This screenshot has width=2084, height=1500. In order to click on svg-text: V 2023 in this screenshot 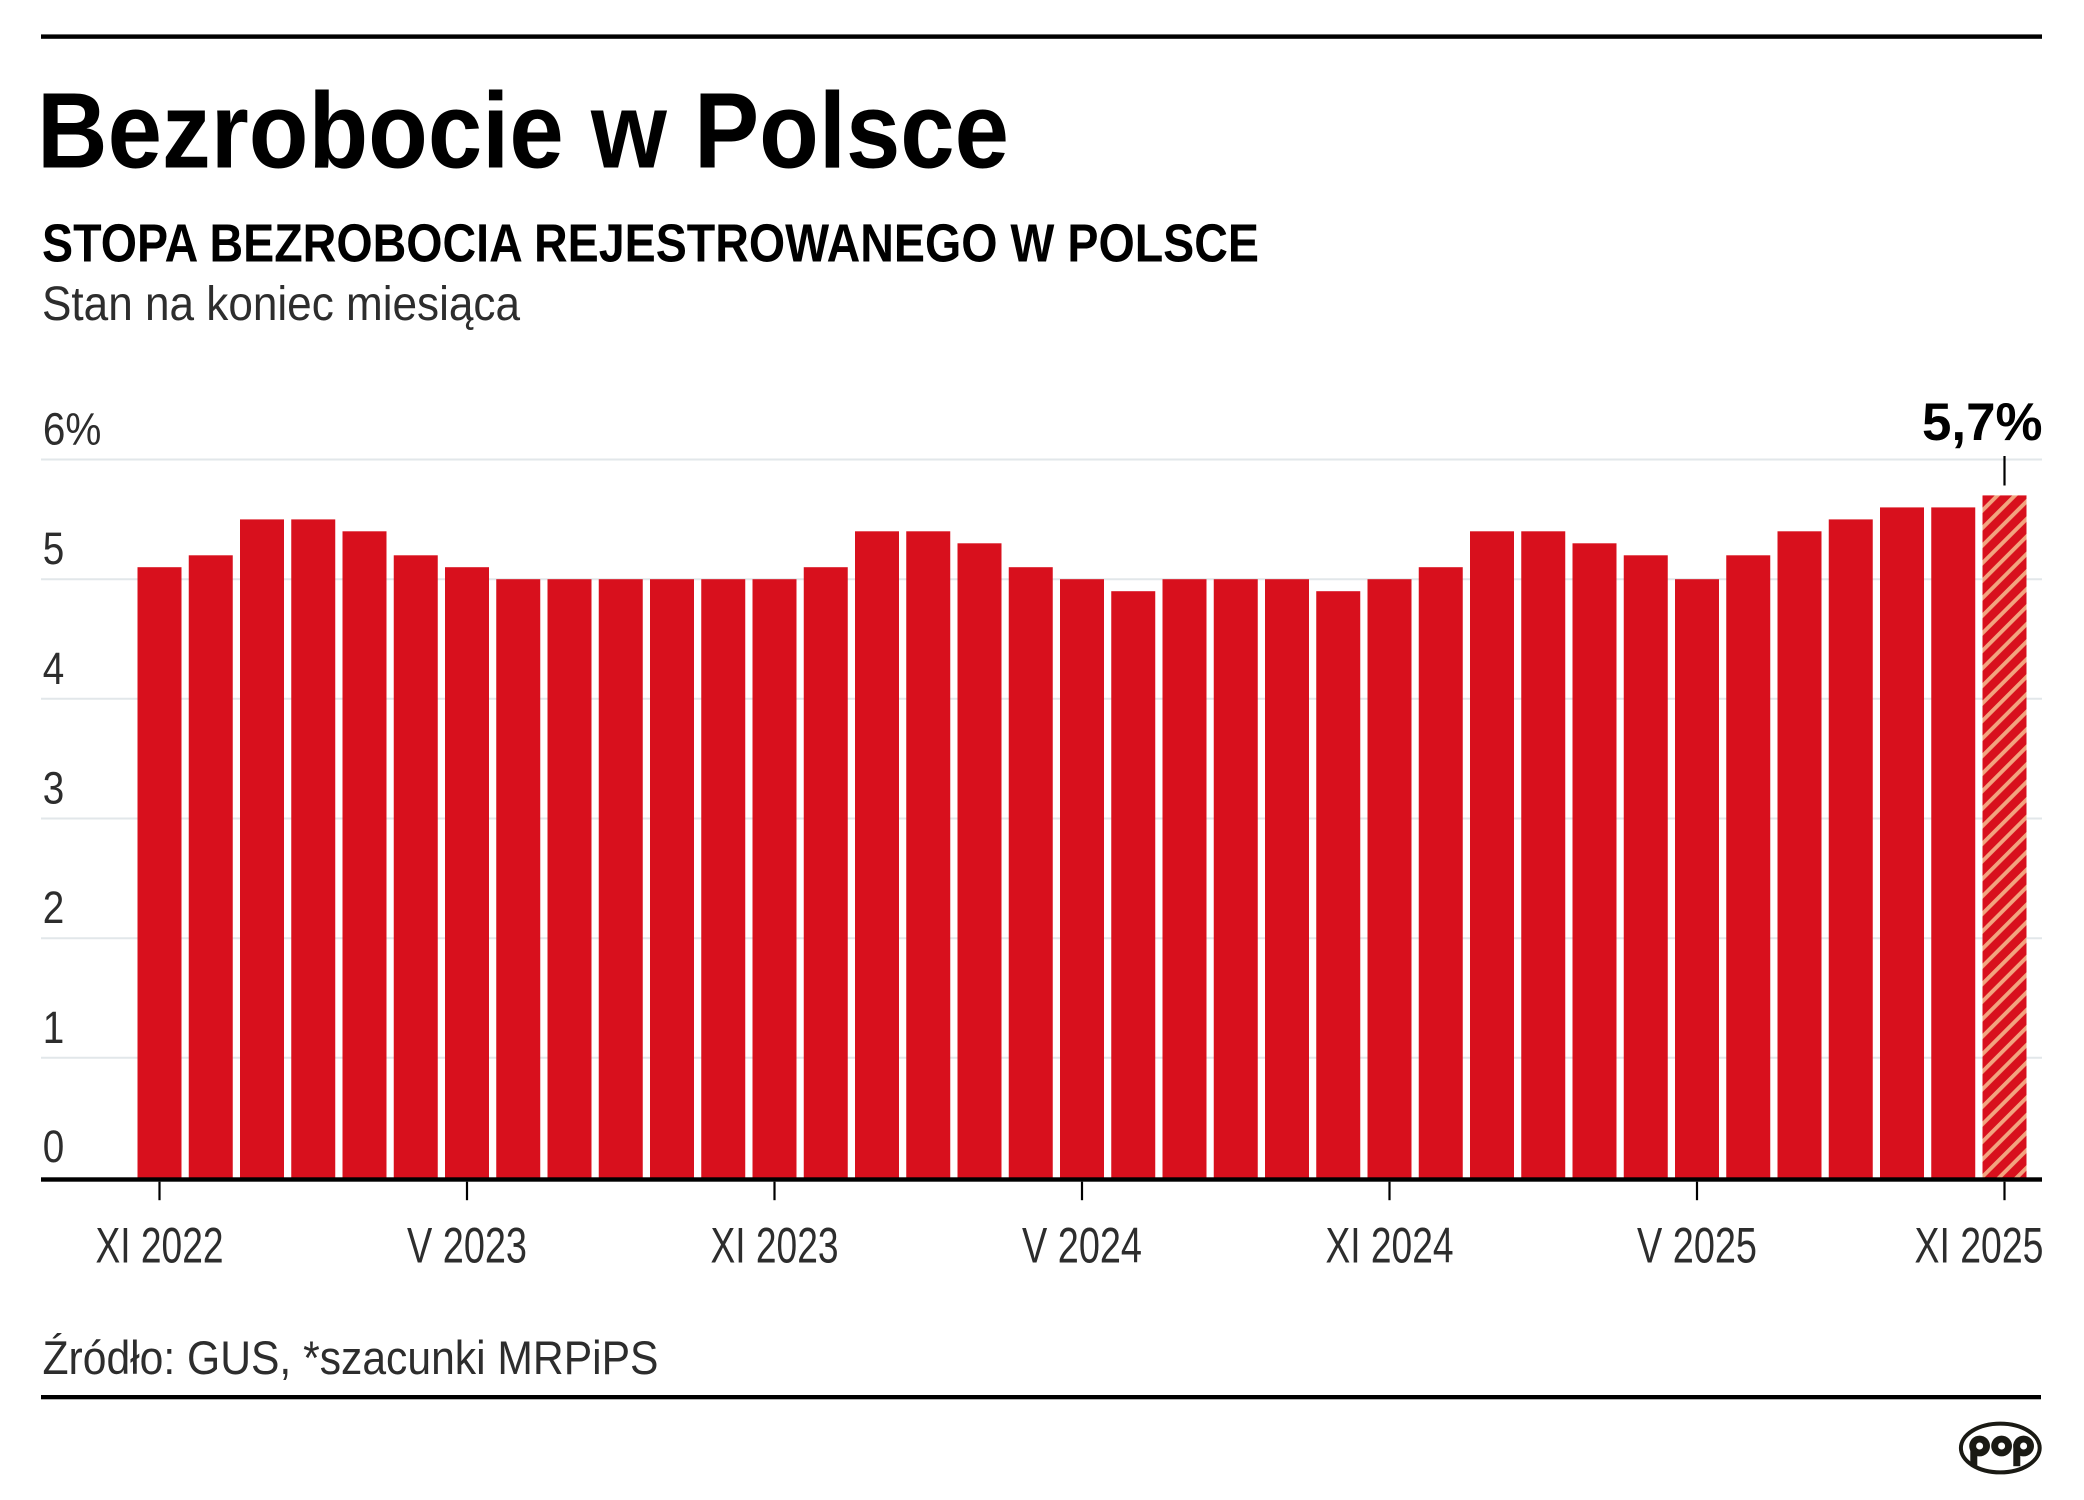, I will do `click(467, 1246)`.